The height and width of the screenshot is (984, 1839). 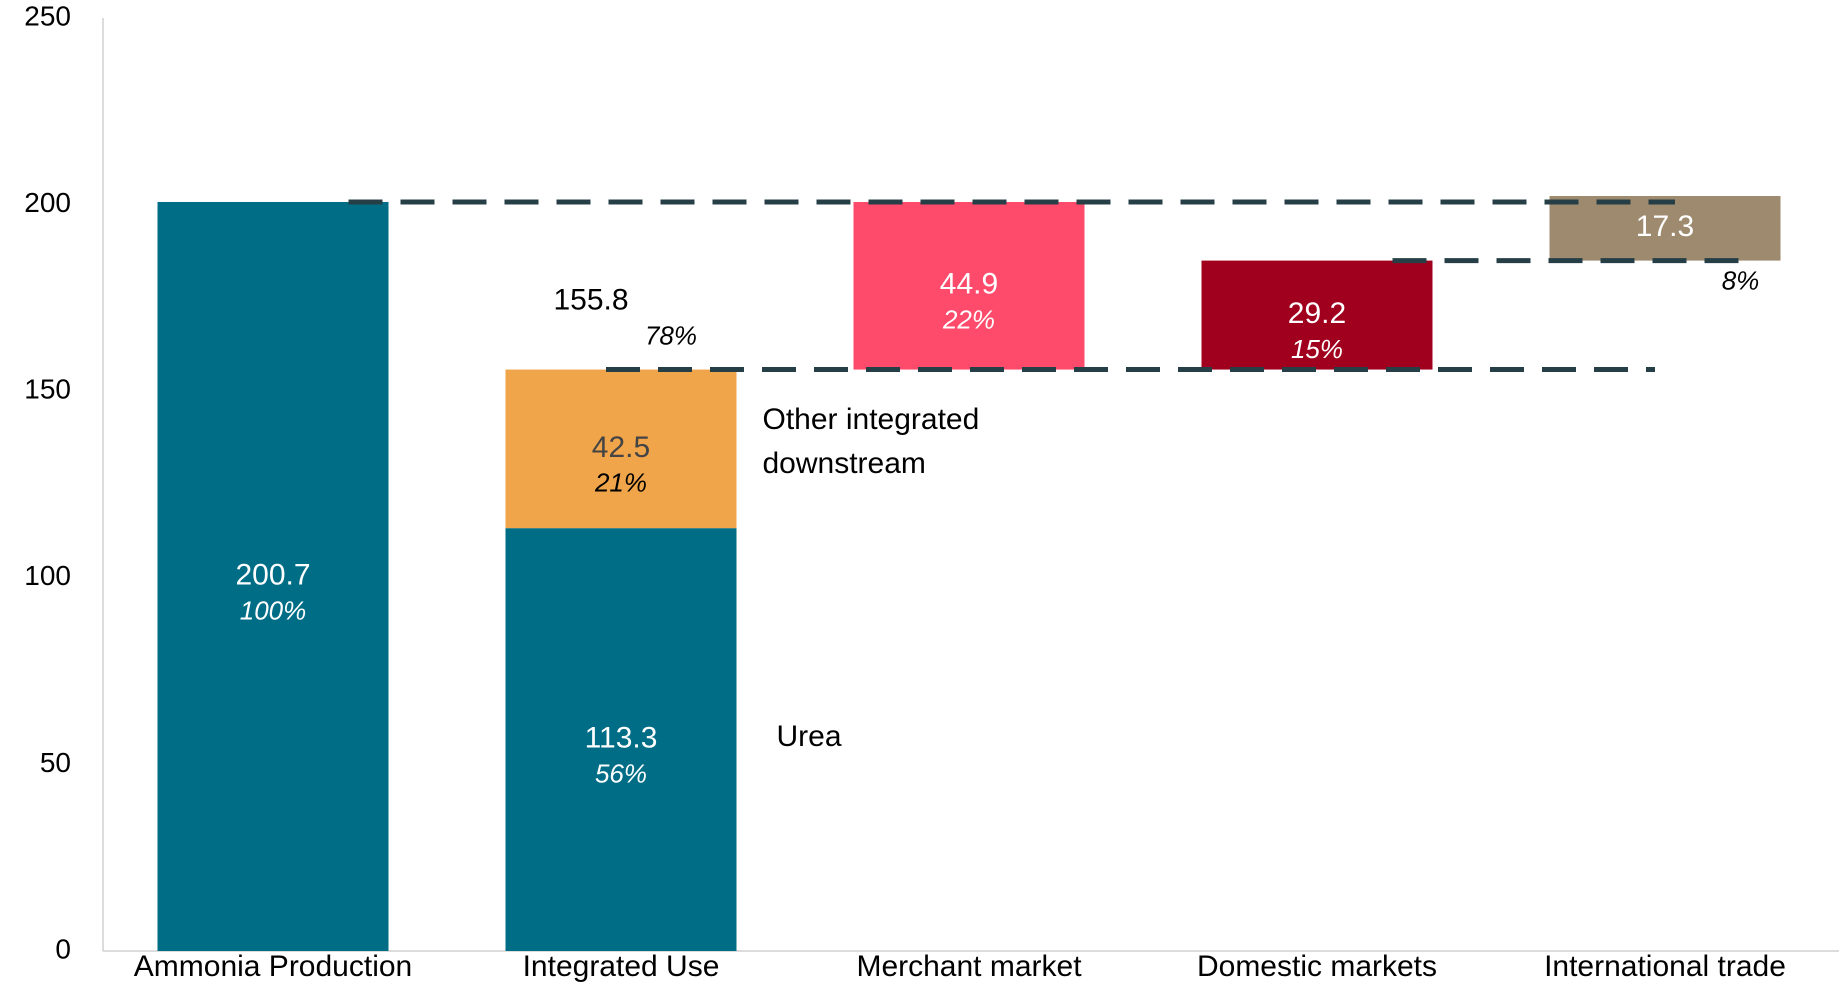 I want to click on share-label: 21%, so click(x=620, y=483).